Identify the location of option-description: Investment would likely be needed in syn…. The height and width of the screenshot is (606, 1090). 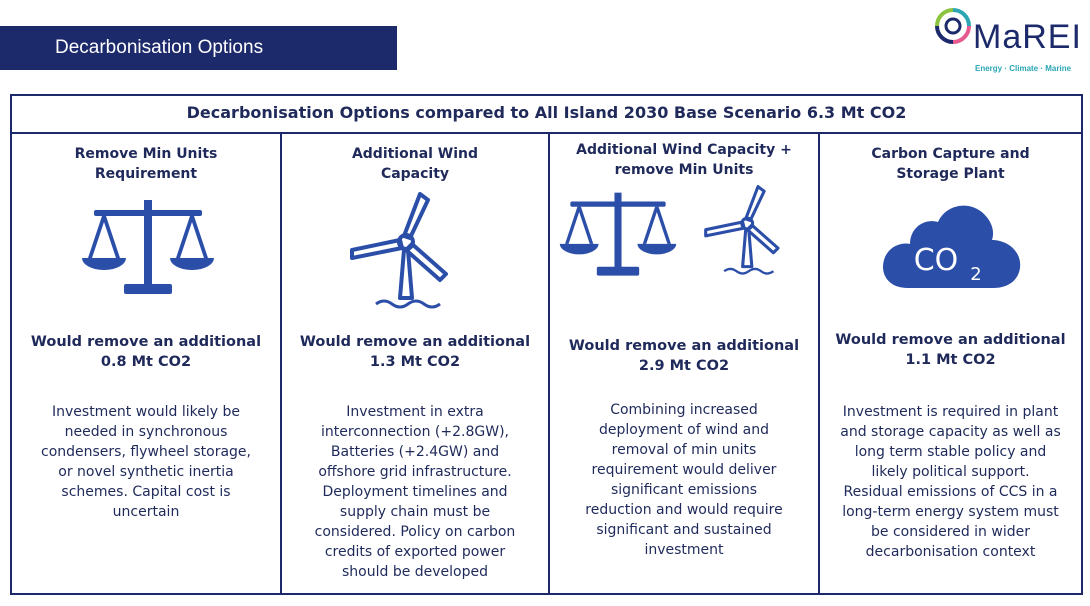
(146, 462).